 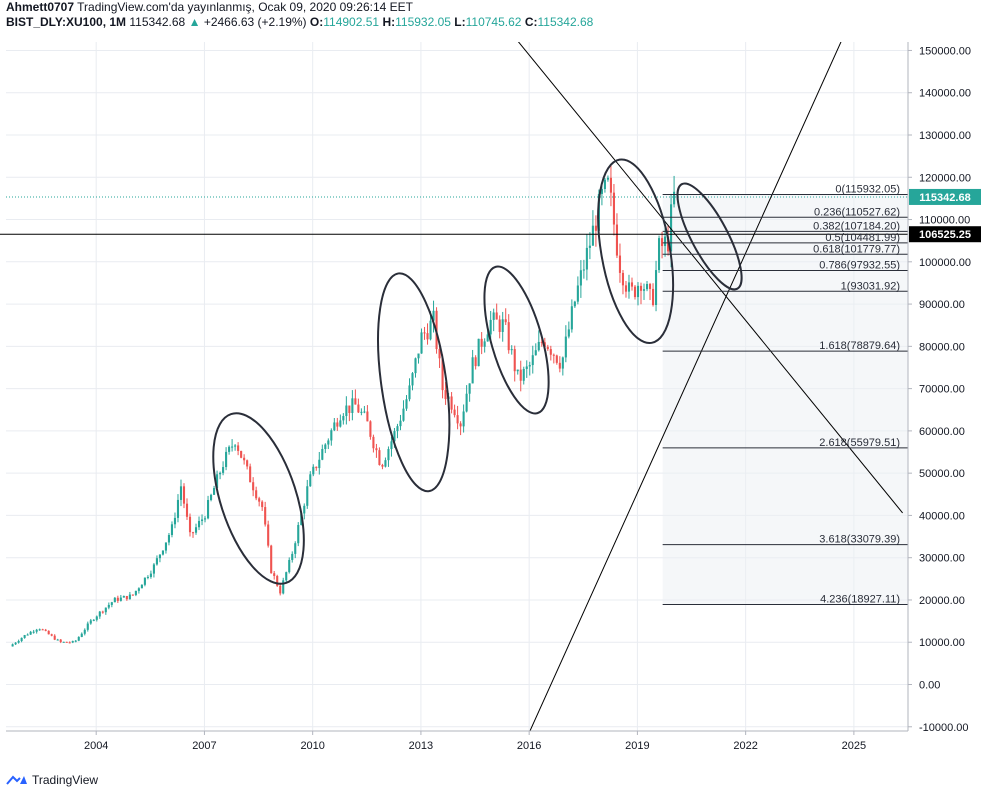 What do you see at coordinates (942, 390) in the screenshot?
I see `y-tick-label: 70000.00` at bounding box center [942, 390].